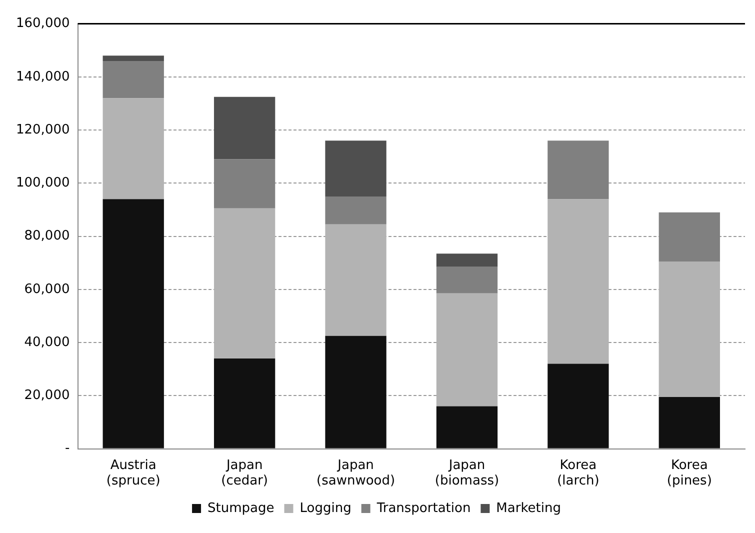  I want to click on y-tick-label: 80,000, so click(47, 236).